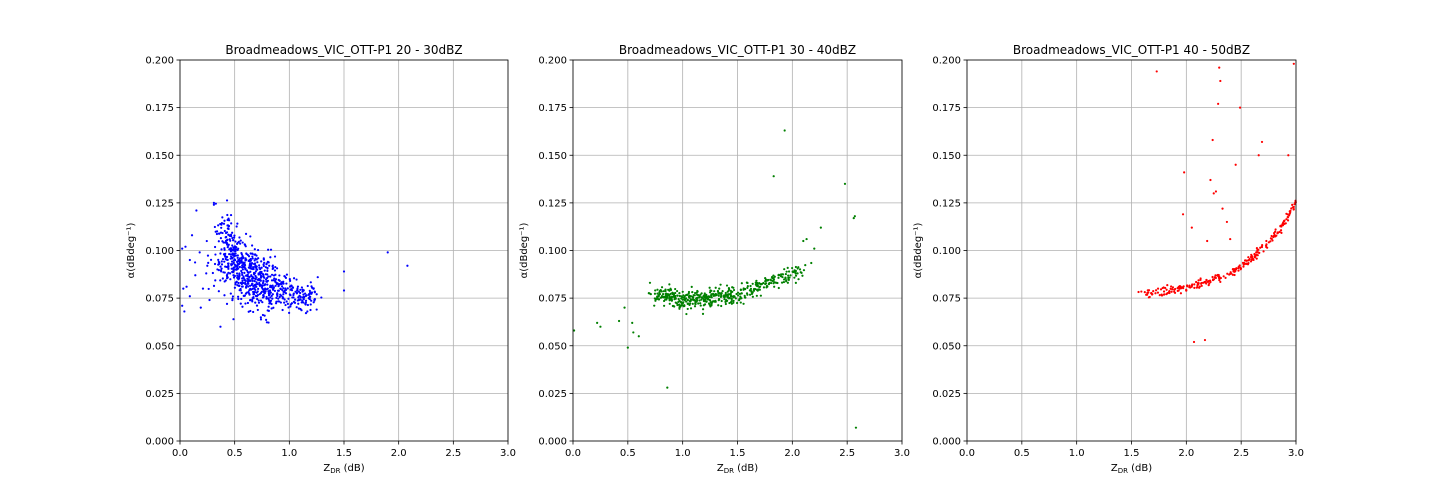  I want to click on y-tick-label: 0.200, so click(946, 61).